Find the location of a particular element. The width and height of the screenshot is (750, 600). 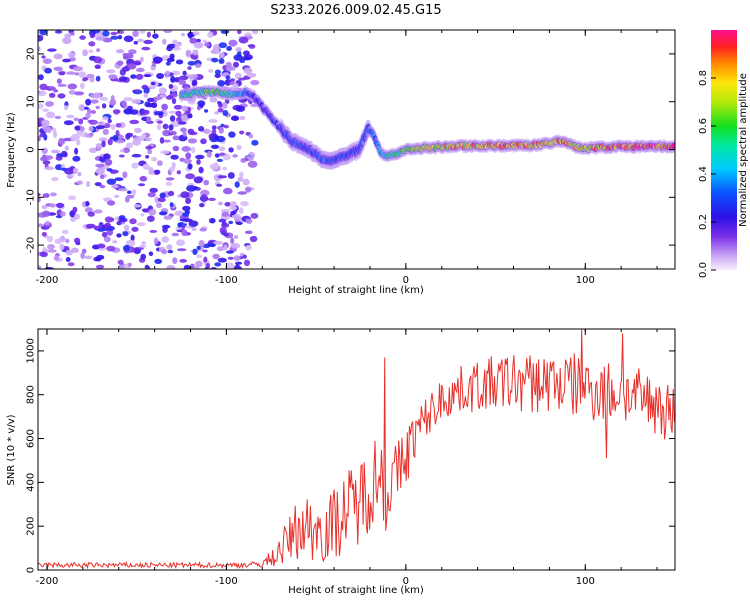

x-tick-label: 100 is located at coordinates (585, 280).